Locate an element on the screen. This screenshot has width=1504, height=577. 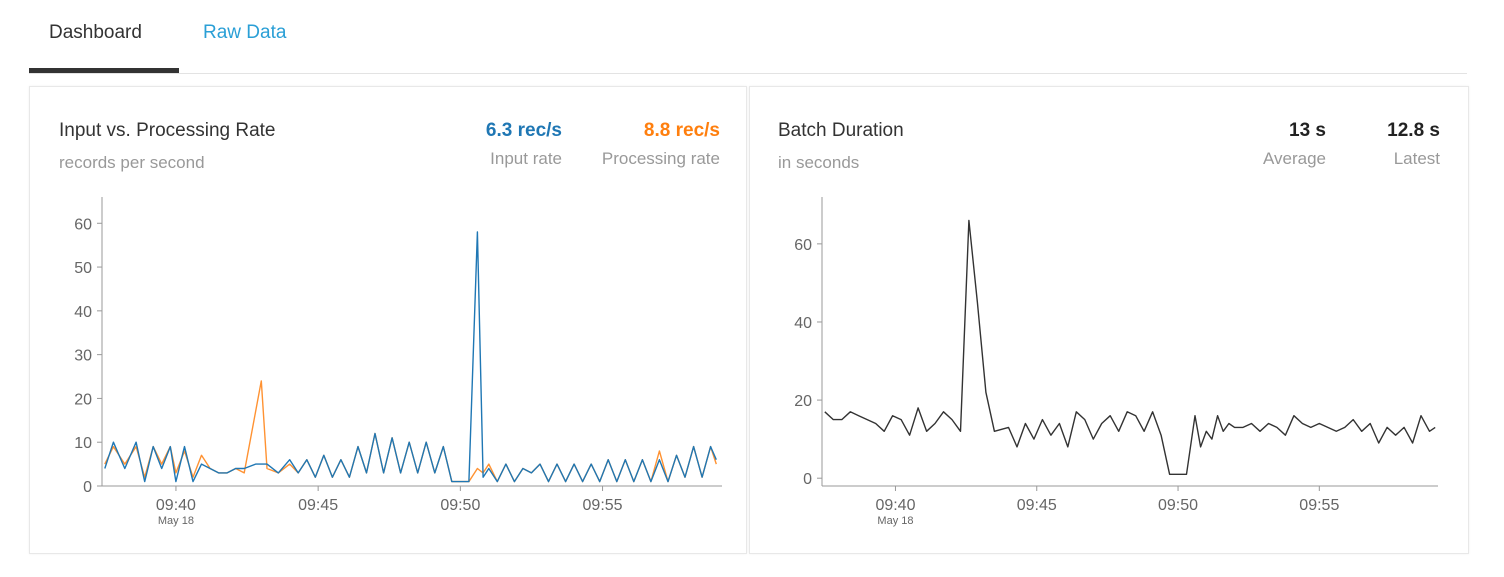
batch-x-tick-label: 09:40 is located at coordinates (895, 505).